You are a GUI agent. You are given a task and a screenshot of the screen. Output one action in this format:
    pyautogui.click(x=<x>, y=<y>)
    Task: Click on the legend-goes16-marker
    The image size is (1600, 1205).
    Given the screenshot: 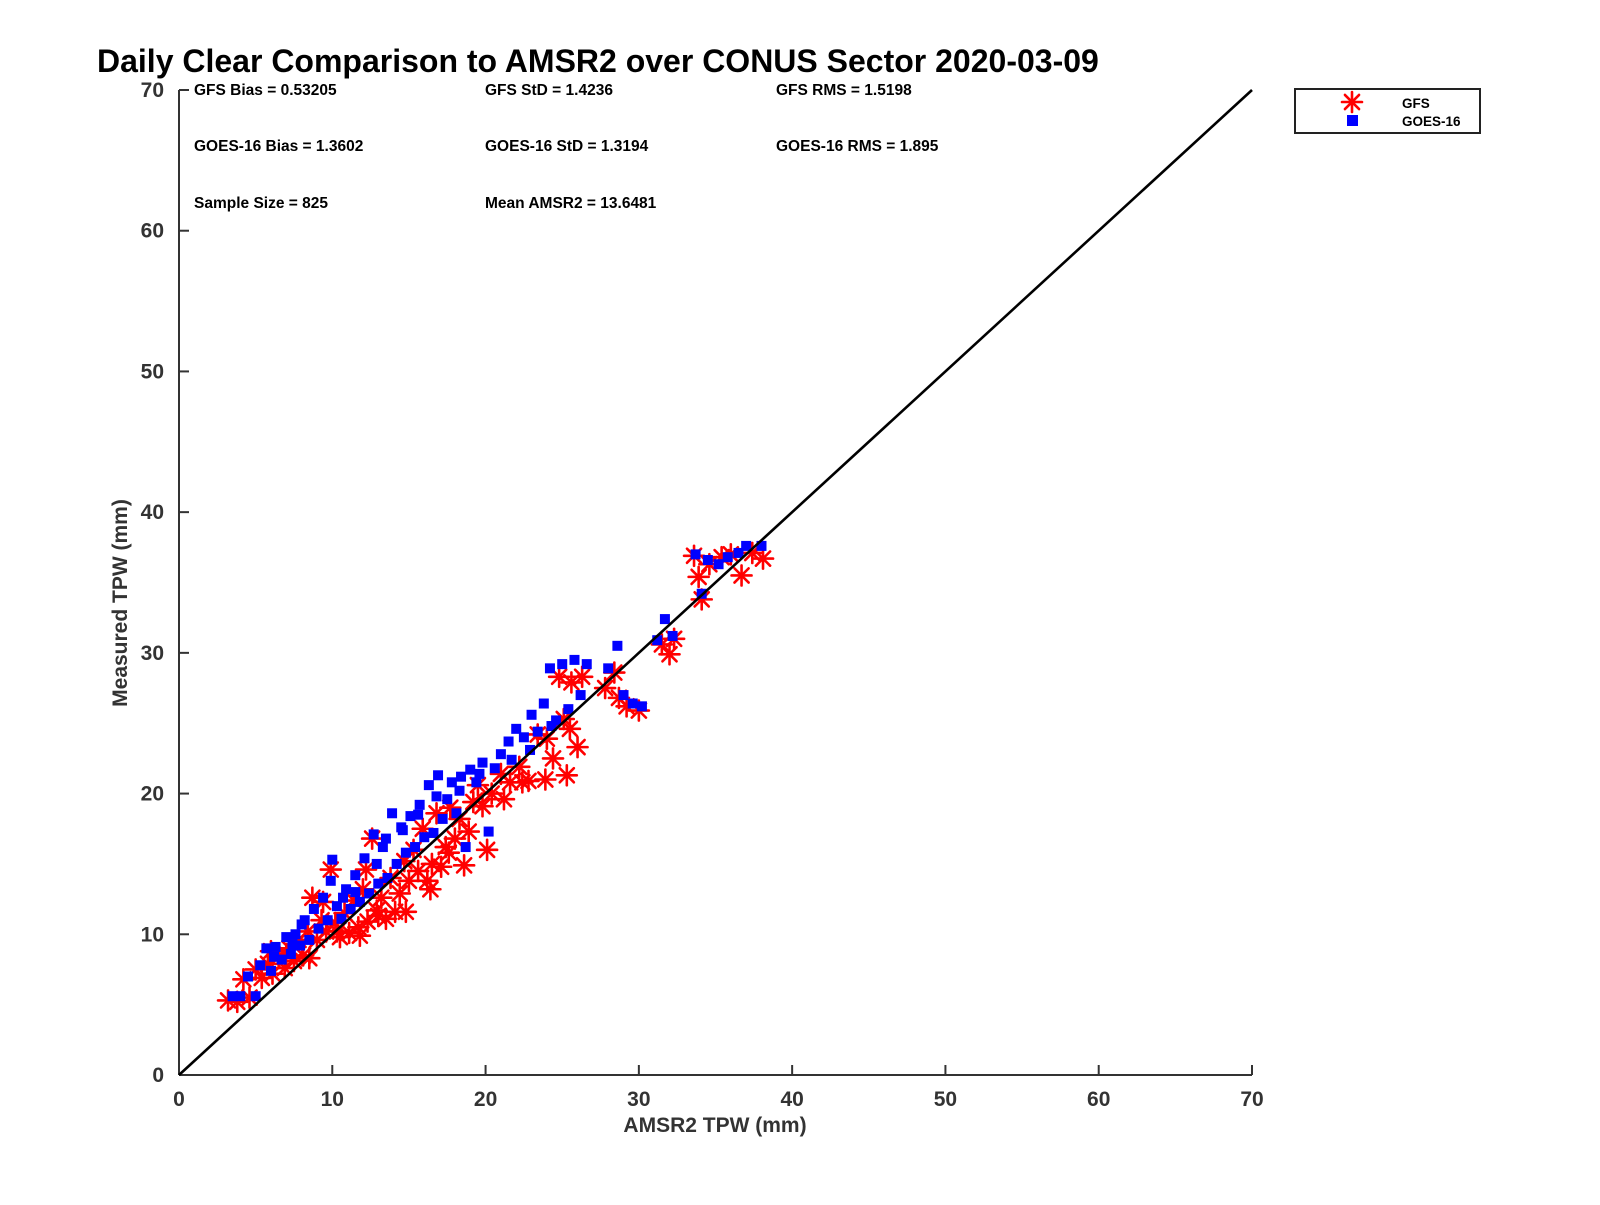 What is the action you would take?
    pyautogui.click(x=1352, y=120)
    